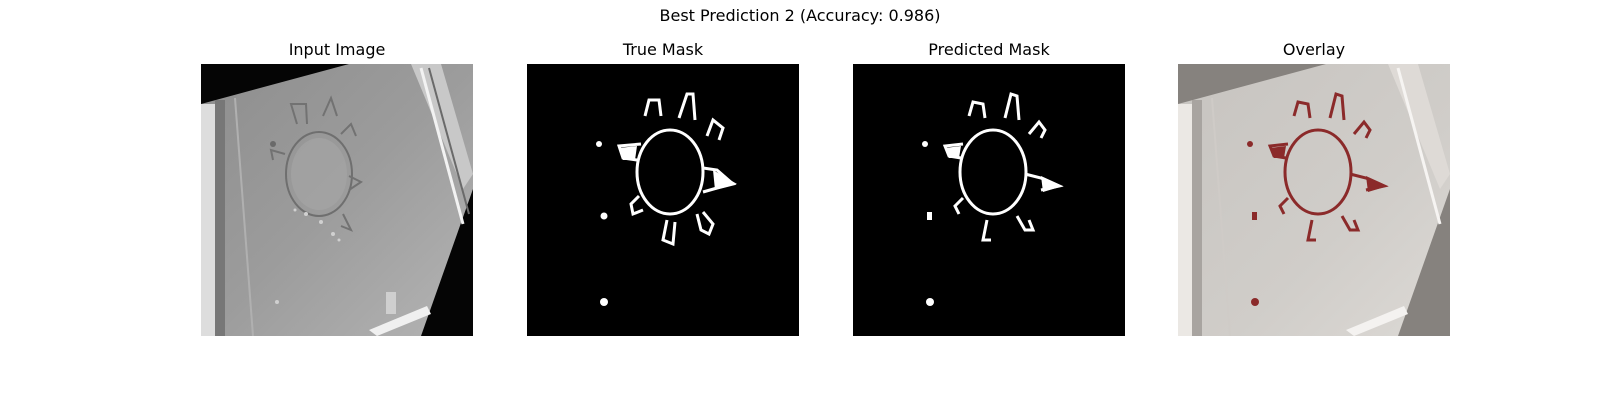  I want to click on overlay-title: Overlay, so click(1314, 49).